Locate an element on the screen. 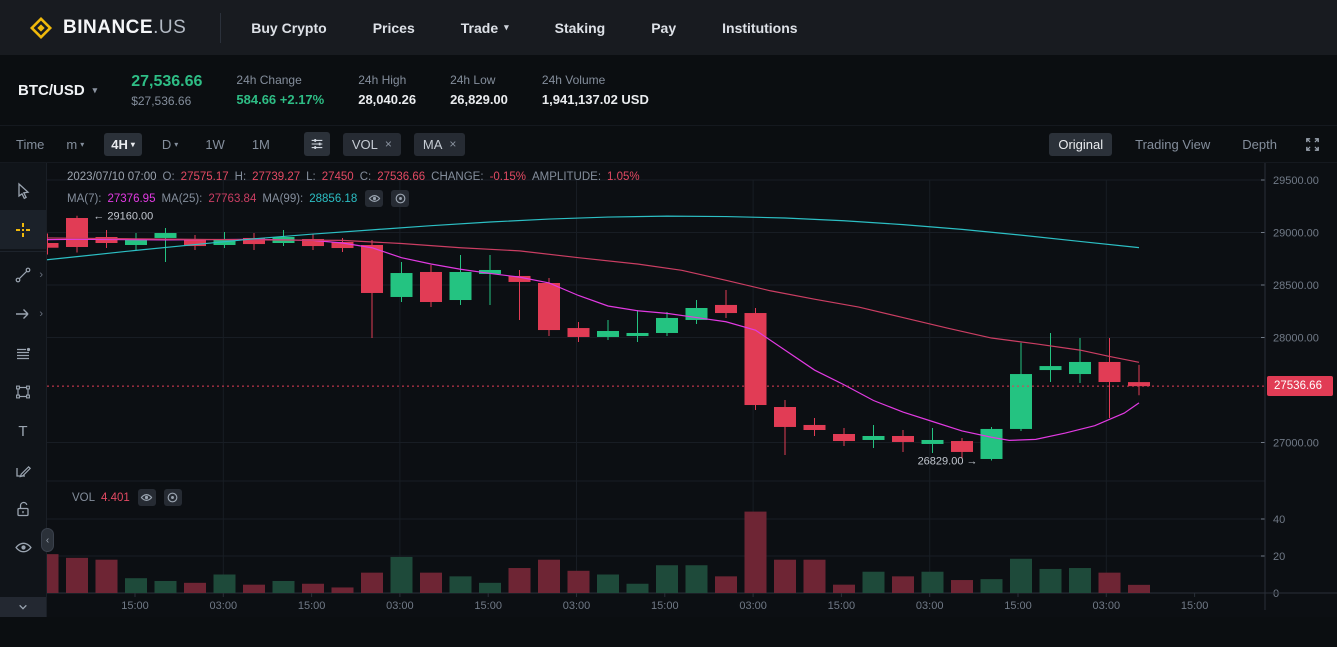 Image resolution: width=1337 pixels, height=647 pixels. vol-settings-button is located at coordinates (172, 497).